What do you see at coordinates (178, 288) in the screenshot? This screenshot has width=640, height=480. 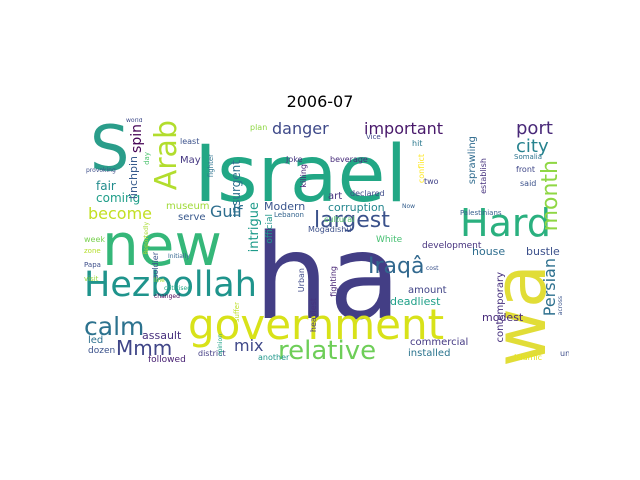 I see `word-criticised: criticised` at bounding box center [178, 288].